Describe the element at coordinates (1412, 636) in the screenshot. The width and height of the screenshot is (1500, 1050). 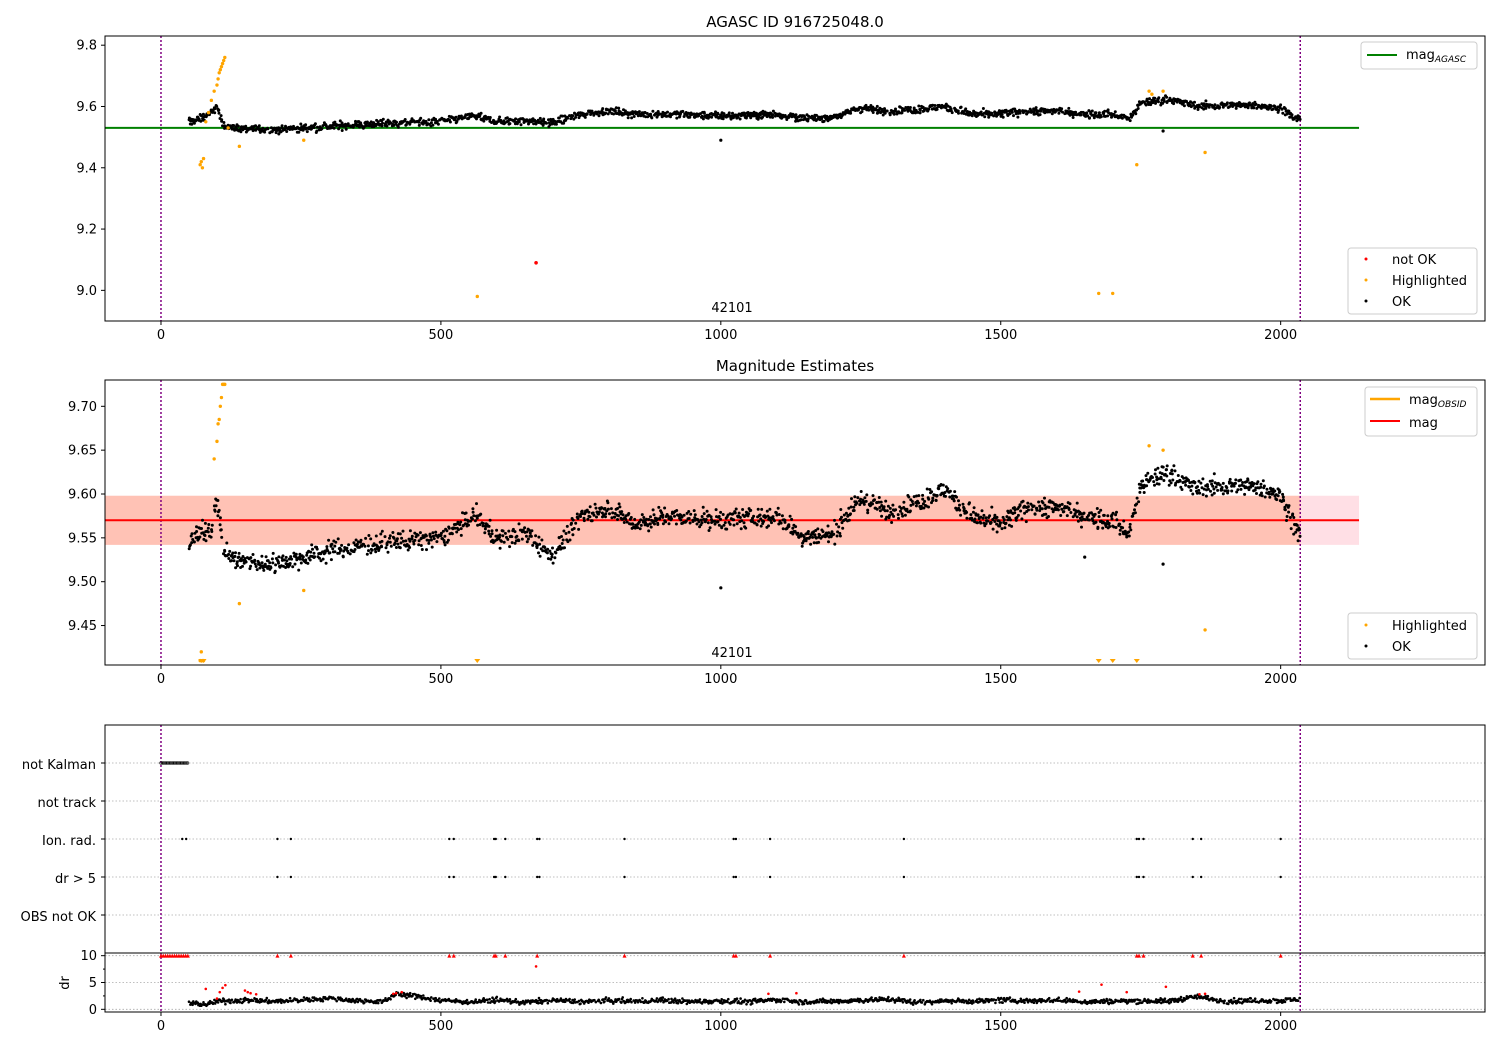
I see `legend-status-2: Highlighted OK` at that location.